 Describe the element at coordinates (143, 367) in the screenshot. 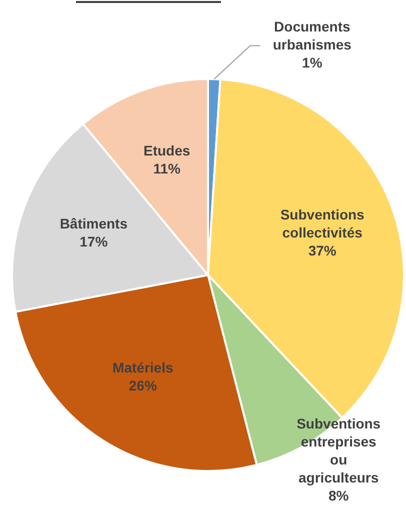

I see `slice-label: Matériels` at that location.